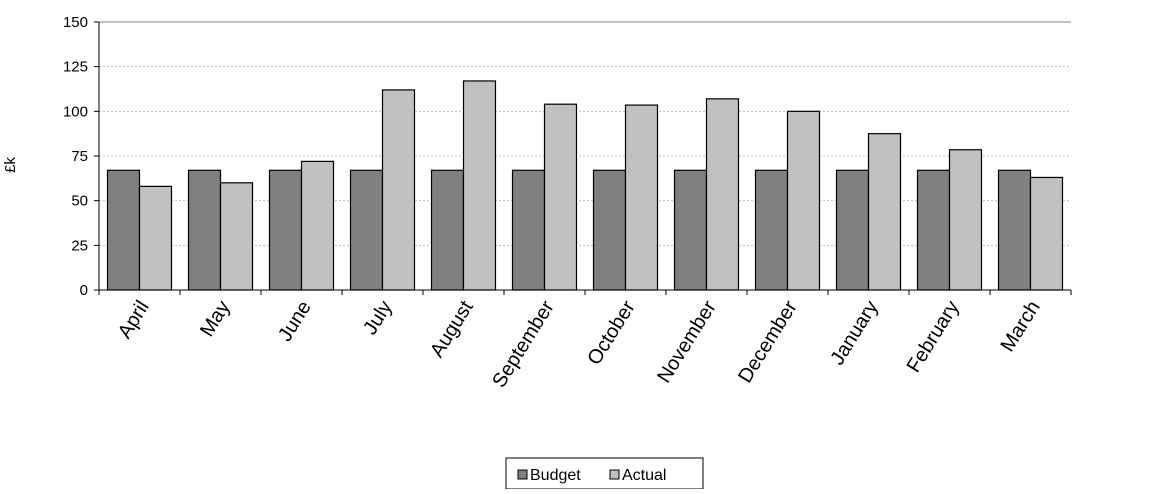  I want to click on x-tick-label: June, so click(295, 321).